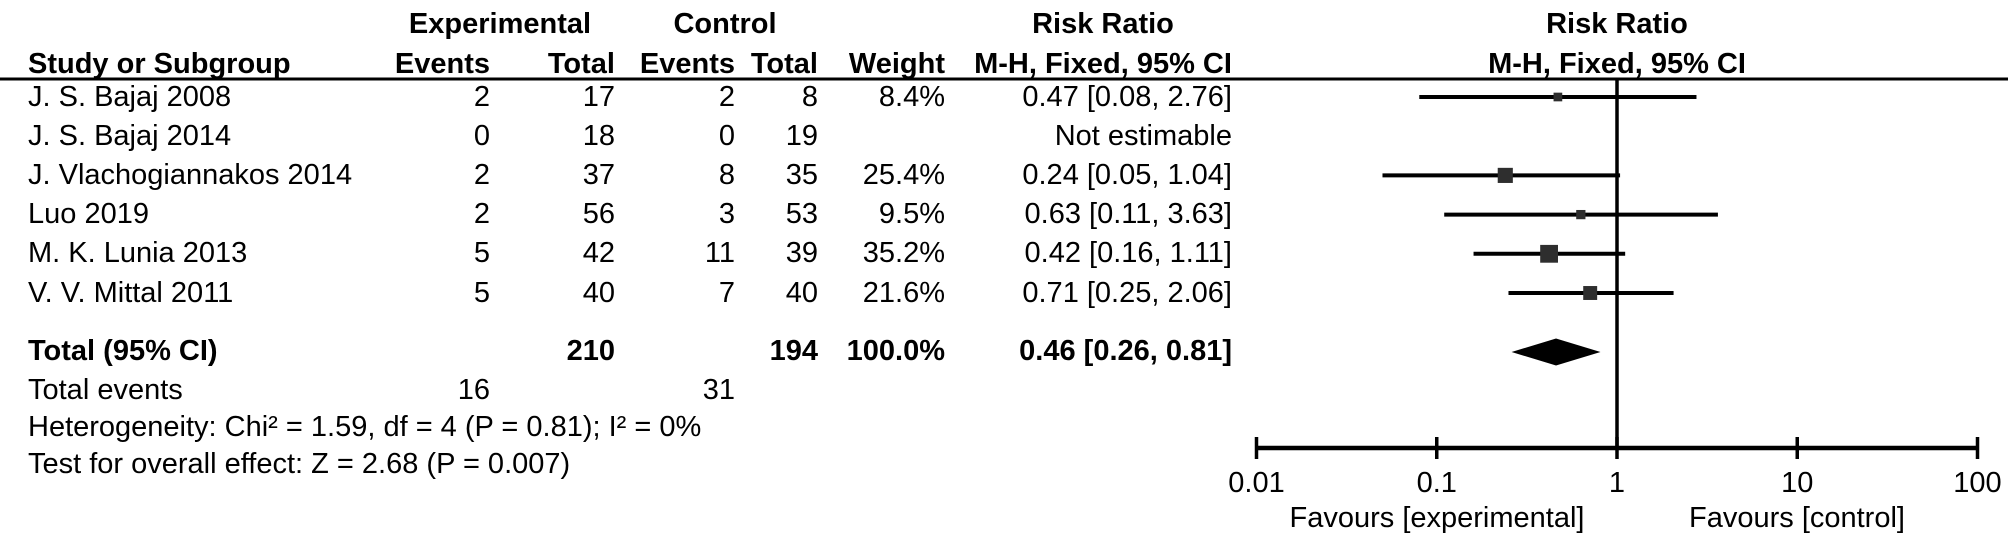 The width and height of the screenshot is (2008, 548). Describe the element at coordinates (903, 292) in the screenshot. I see `weight-value: 21.6%` at that location.